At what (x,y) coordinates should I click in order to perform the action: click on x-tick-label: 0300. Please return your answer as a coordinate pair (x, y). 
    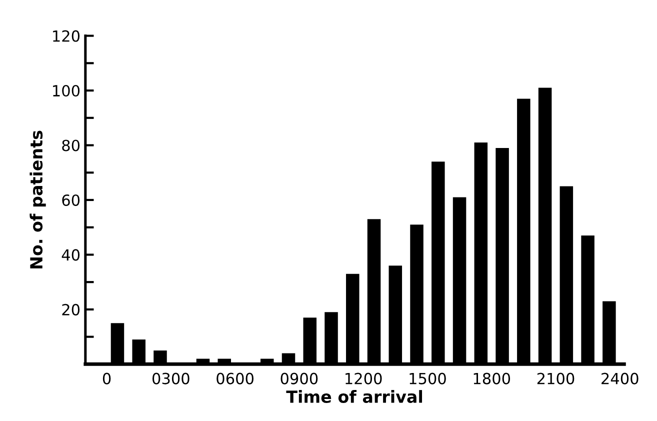
    Looking at the image, I should click on (171, 378).